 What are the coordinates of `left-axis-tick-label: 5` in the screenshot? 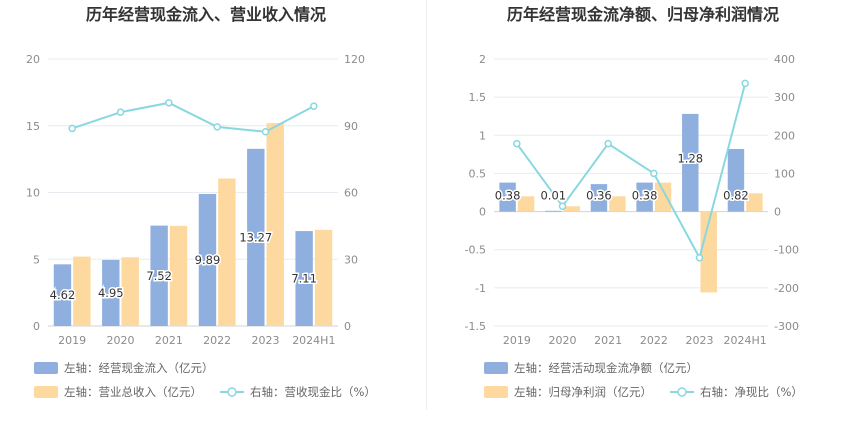 It's located at (36, 259).